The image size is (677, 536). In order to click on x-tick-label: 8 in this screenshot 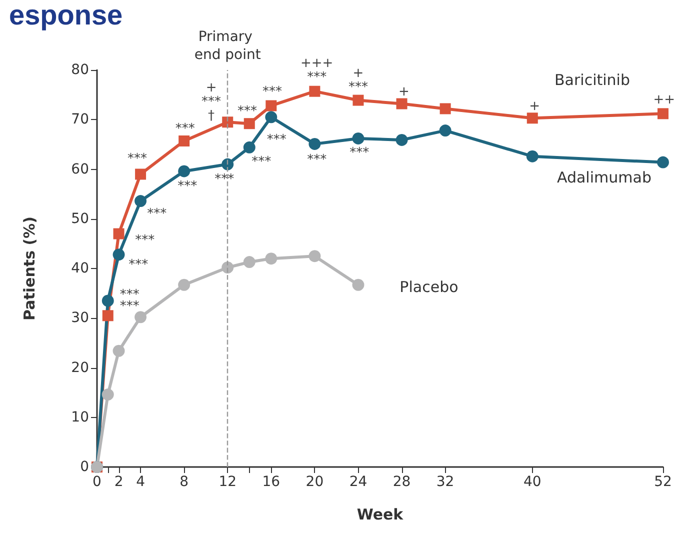, I will do `click(184, 482)`.